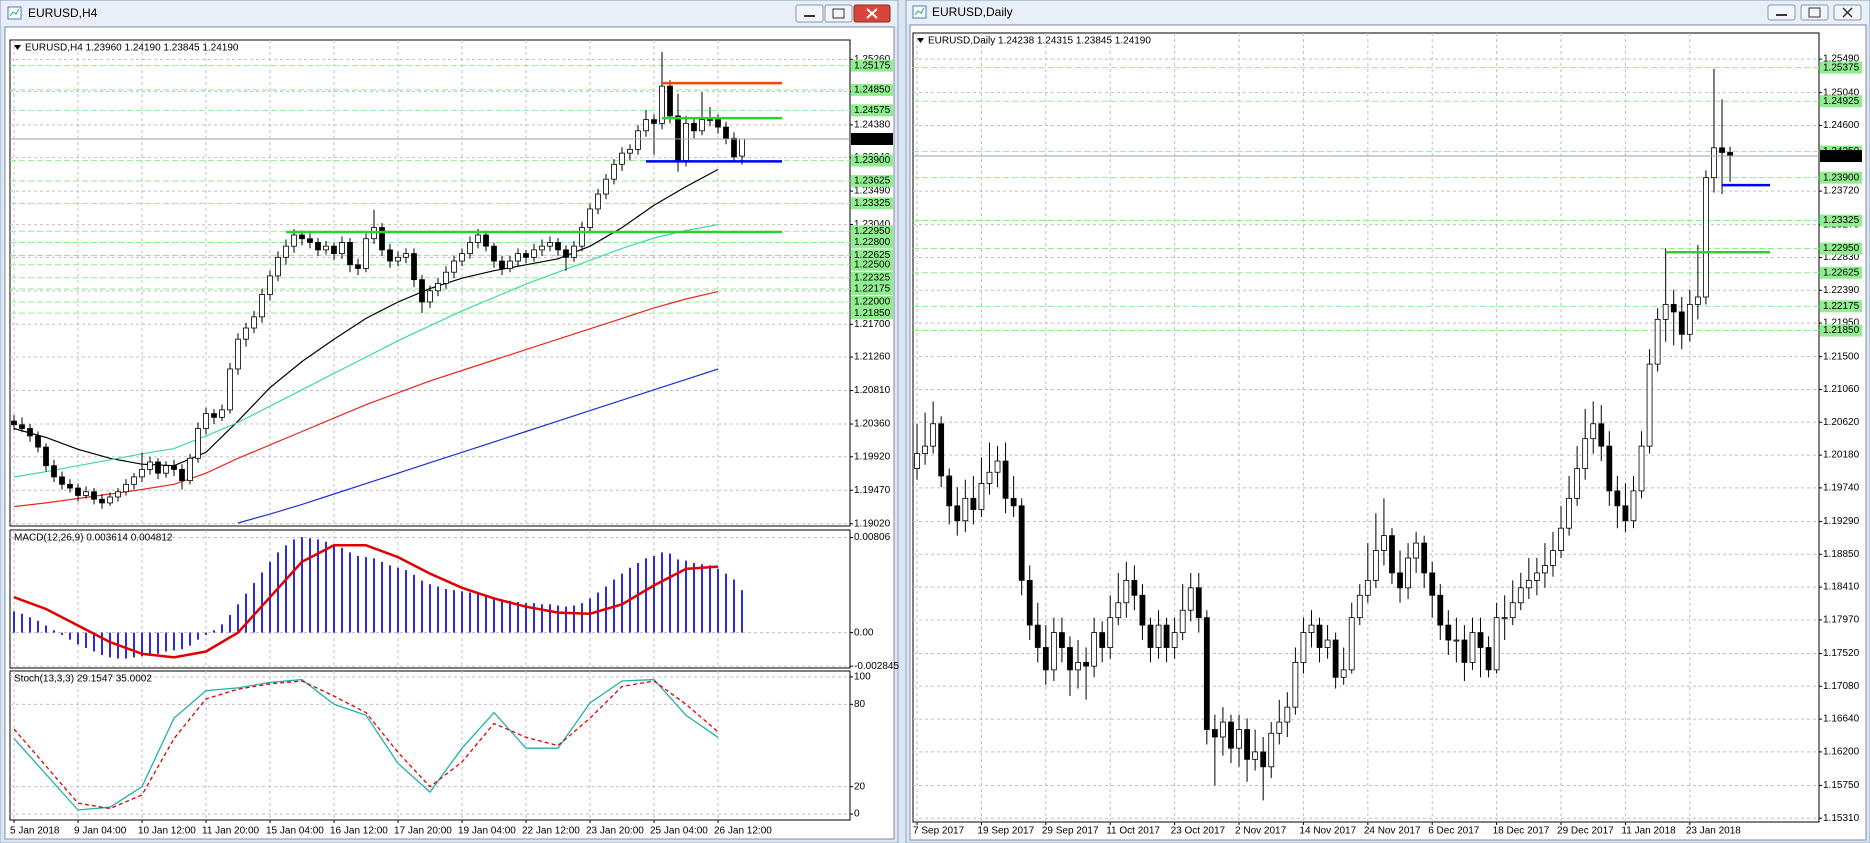 The image size is (1870, 843). What do you see at coordinates (876, 666) in the screenshot?
I see `y-tick-label: -0.002845` at bounding box center [876, 666].